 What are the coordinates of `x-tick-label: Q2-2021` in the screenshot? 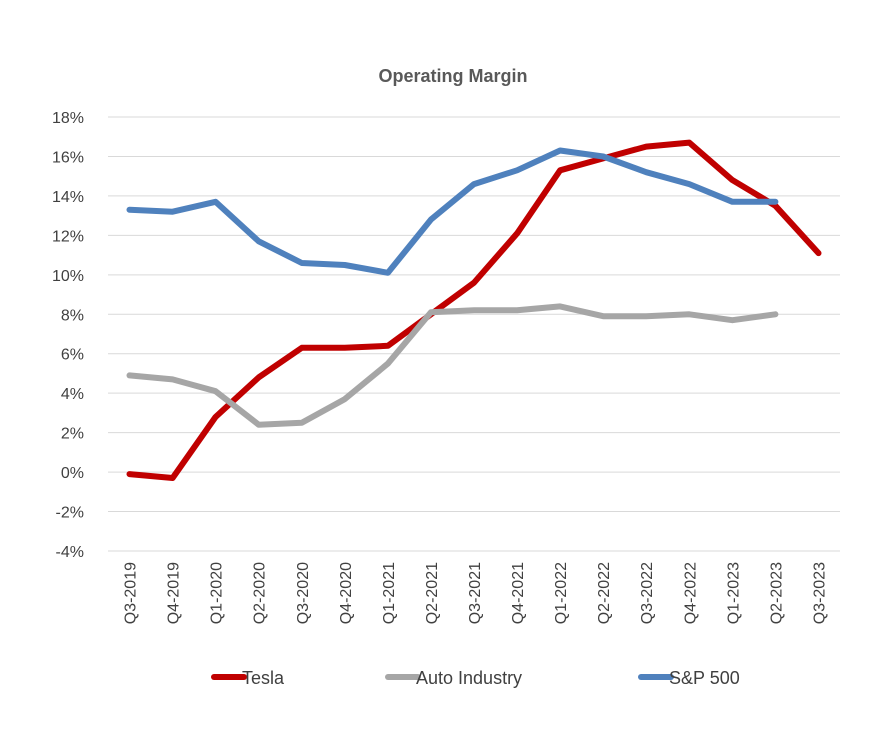 It's located at (432, 593).